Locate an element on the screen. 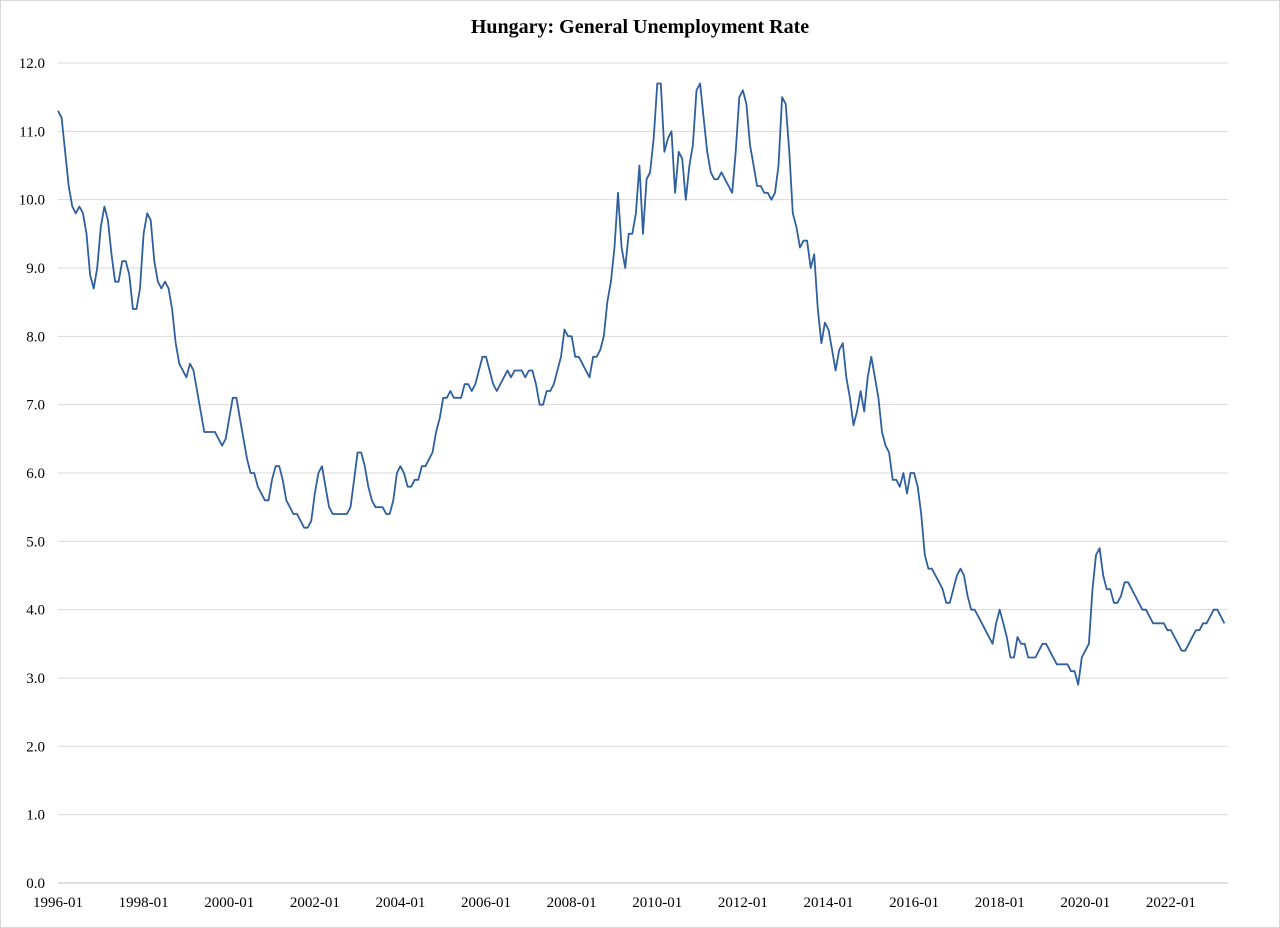 This screenshot has width=1280, height=928. x-tick-label: 2008-01 is located at coordinates (572, 903).